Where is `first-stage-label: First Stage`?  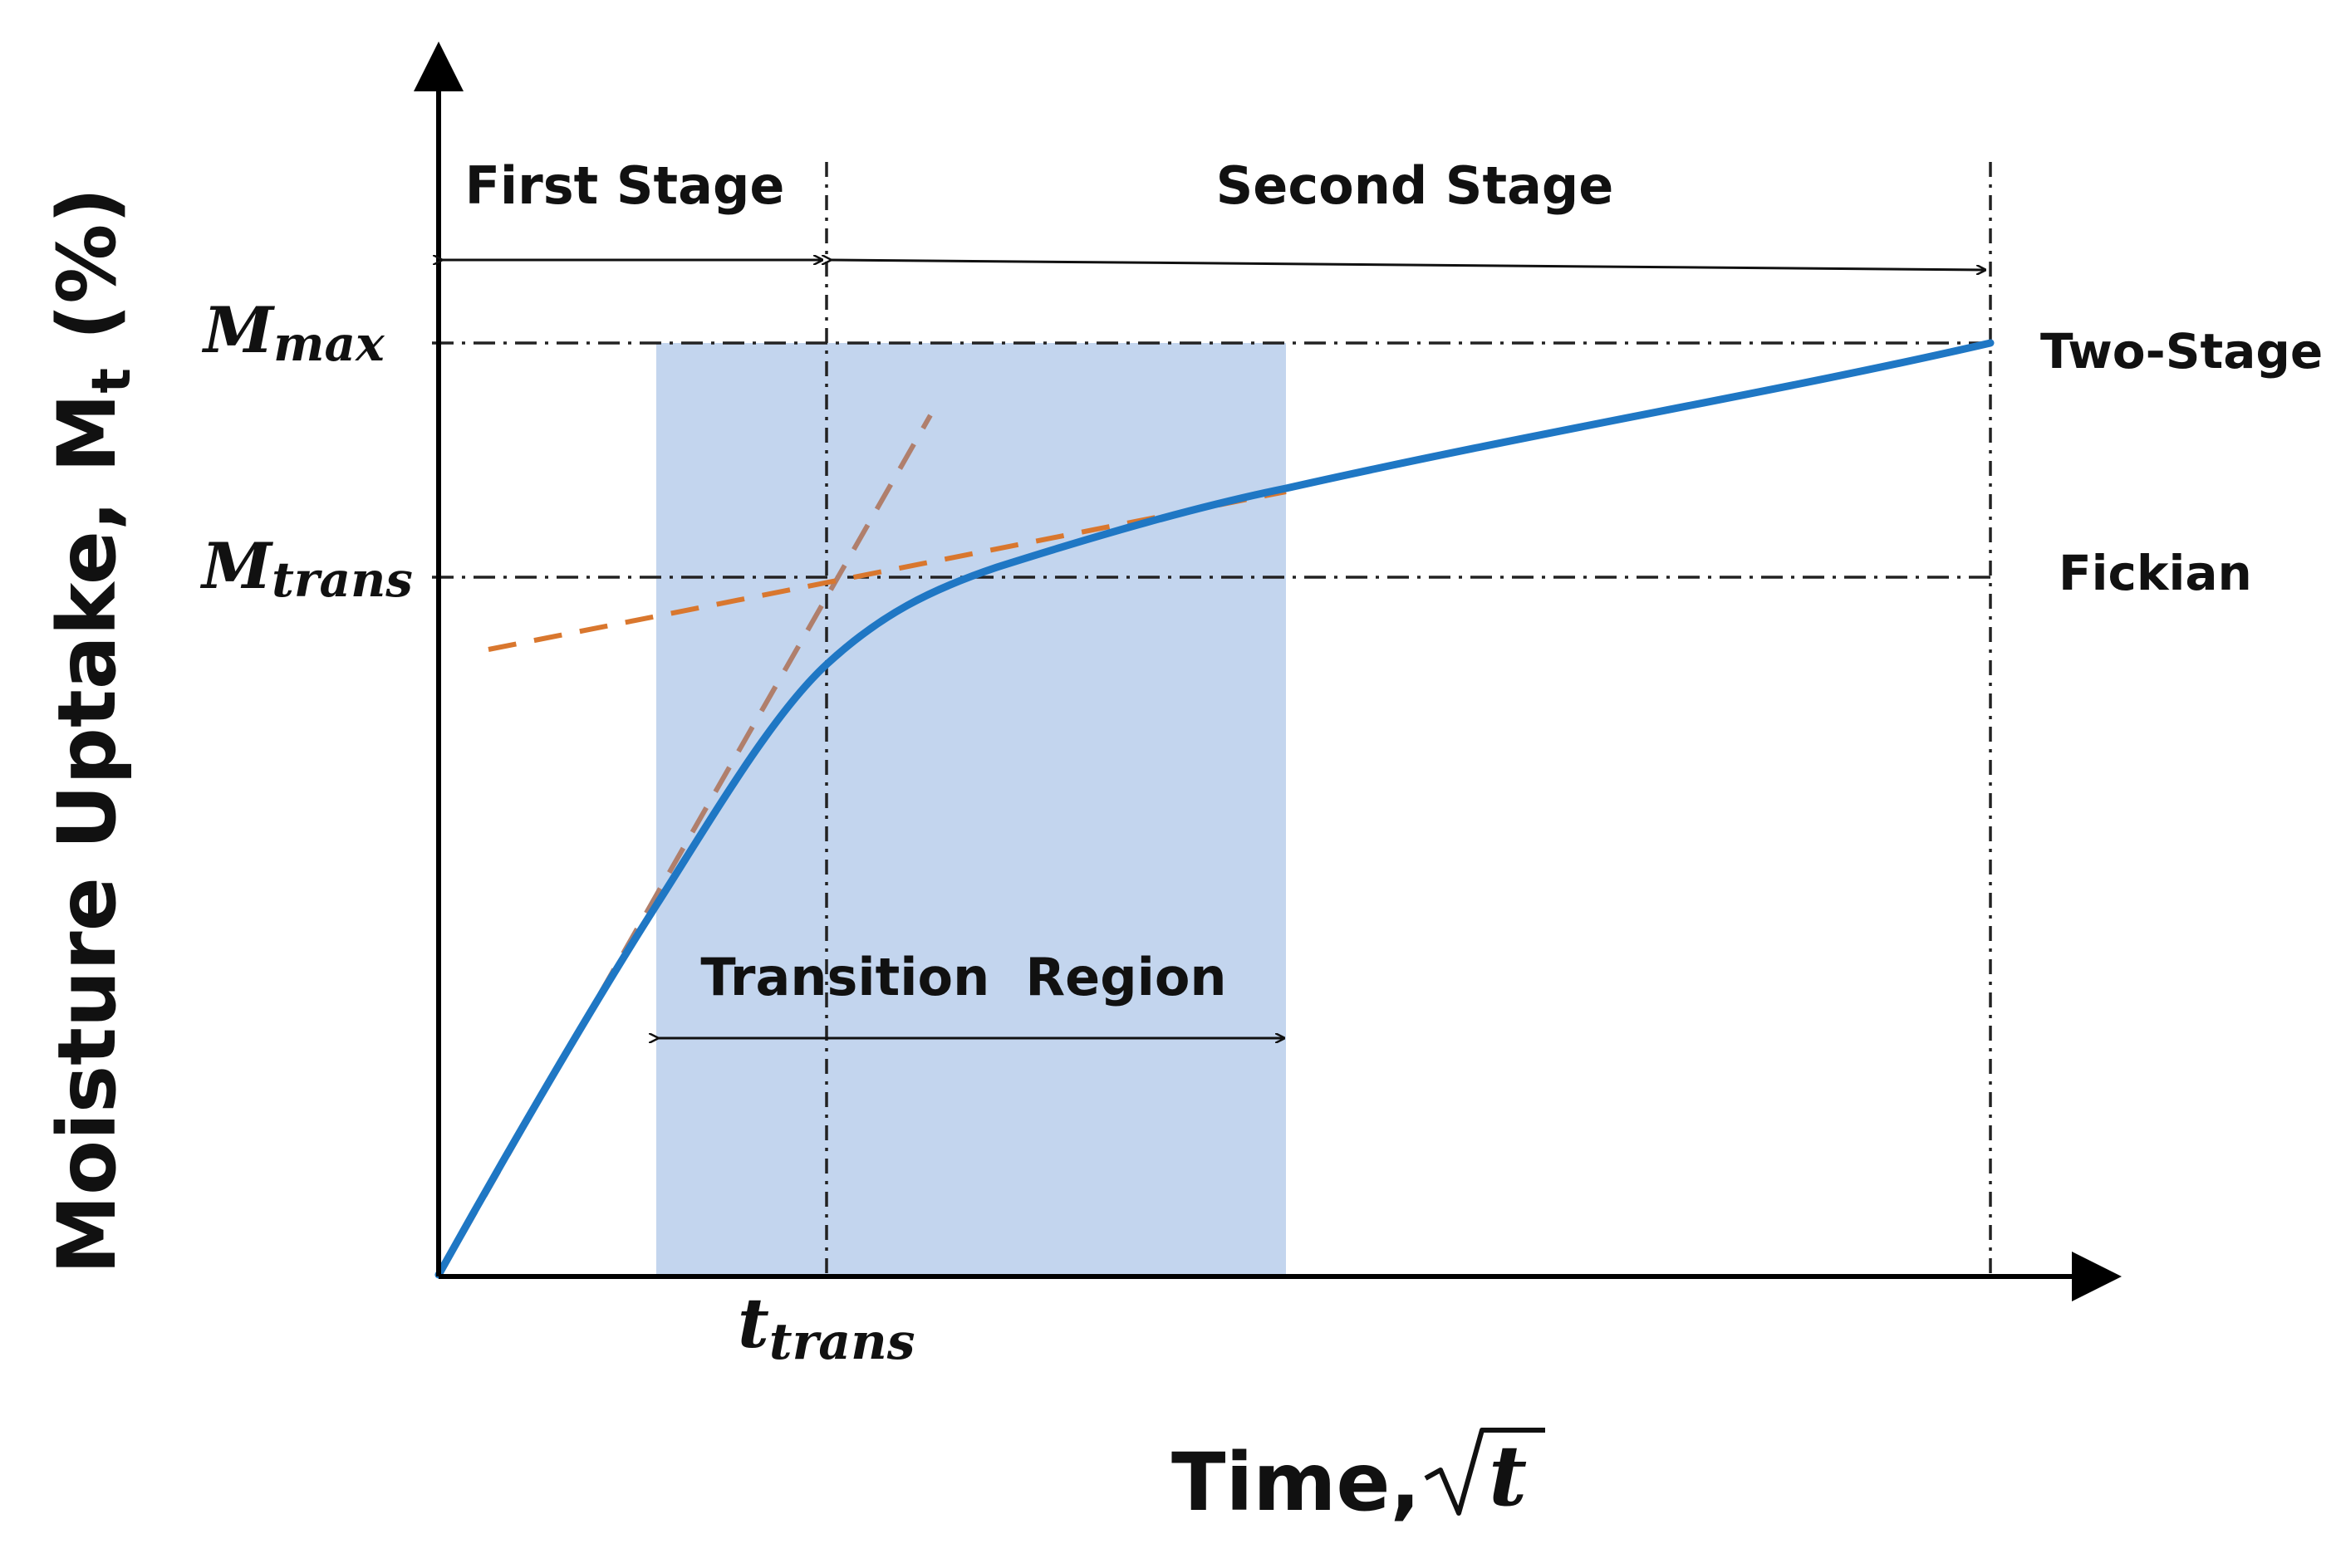
first-stage-label: First Stage is located at coordinates (625, 185).